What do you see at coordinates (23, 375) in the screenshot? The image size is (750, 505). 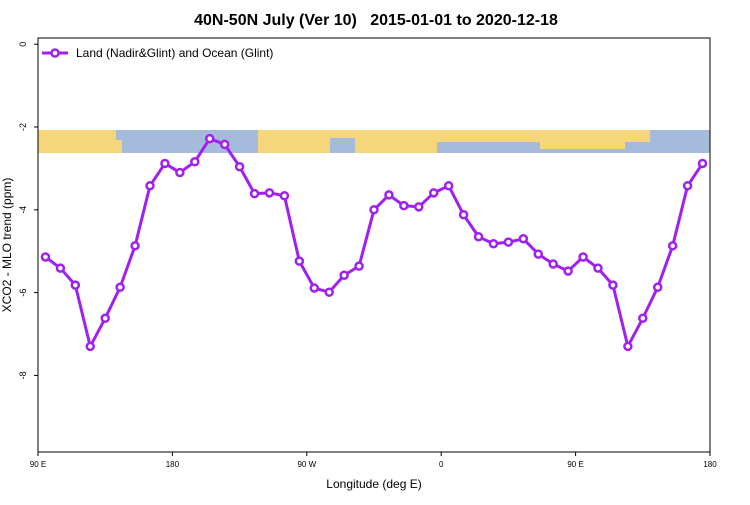 I see `y-tick-label: -8` at bounding box center [23, 375].